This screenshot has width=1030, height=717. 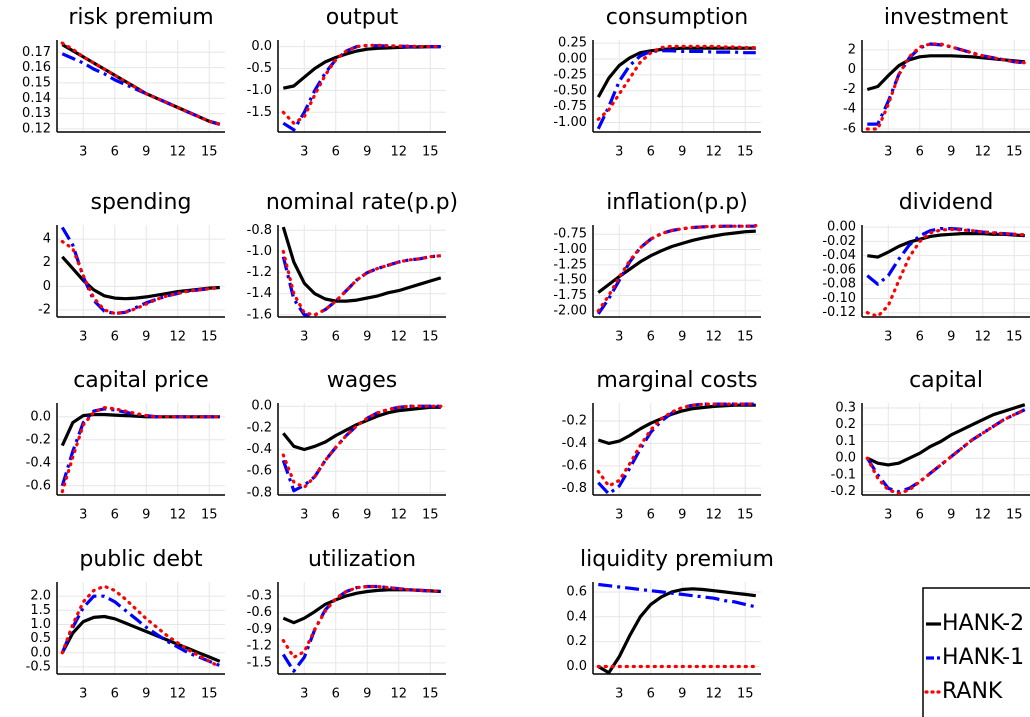 I want to click on y-tick-label: 0.16, so click(x=36, y=67).